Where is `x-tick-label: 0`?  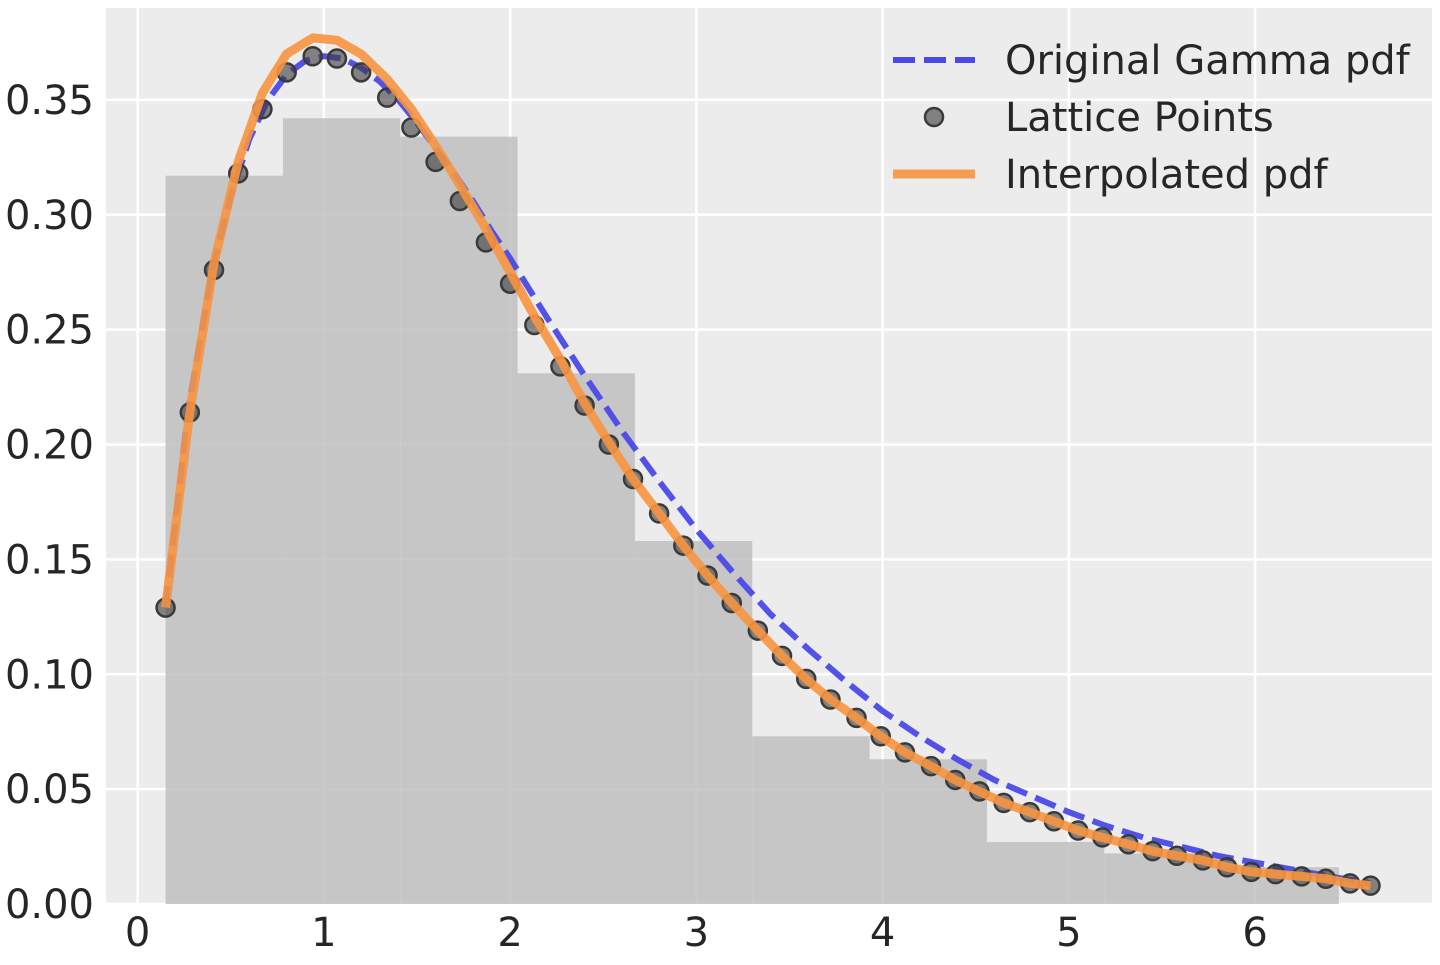
x-tick-label: 0 is located at coordinates (137, 933).